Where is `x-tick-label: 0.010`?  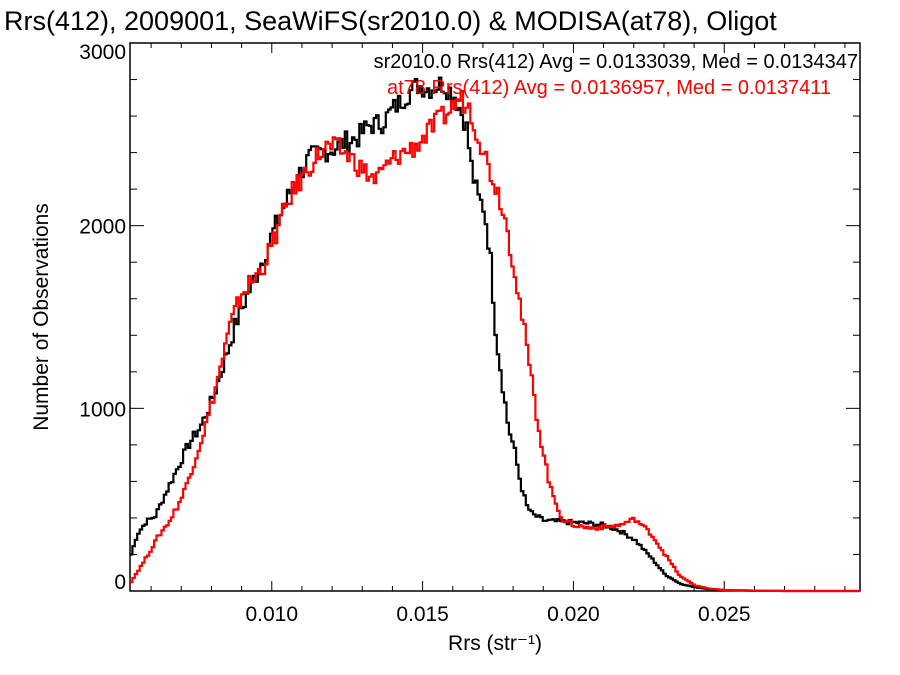 x-tick-label: 0.010 is located at coordinates (271, 614).